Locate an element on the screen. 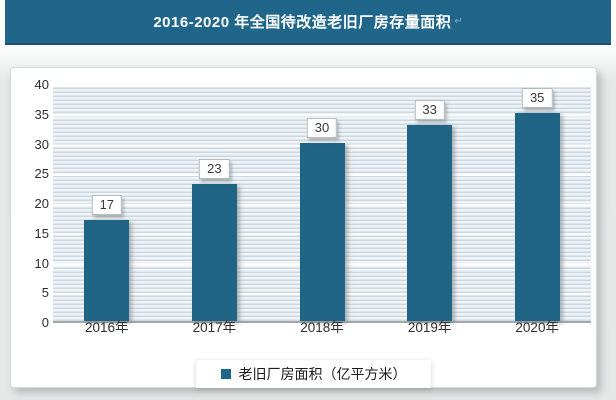 The image size is (616, 400). chart-title: 2016-2020 年全国待改造老旧厂房存量面积 is located at coordinates (302, 22).